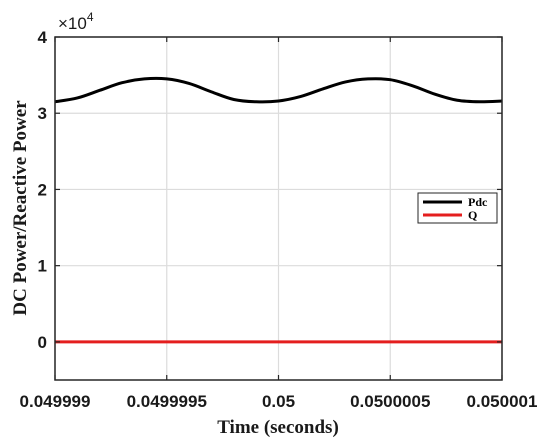  Describe the element at coordinates (42, 113) in the screenshot. I see `y-tick-label-3: 3` at that location.